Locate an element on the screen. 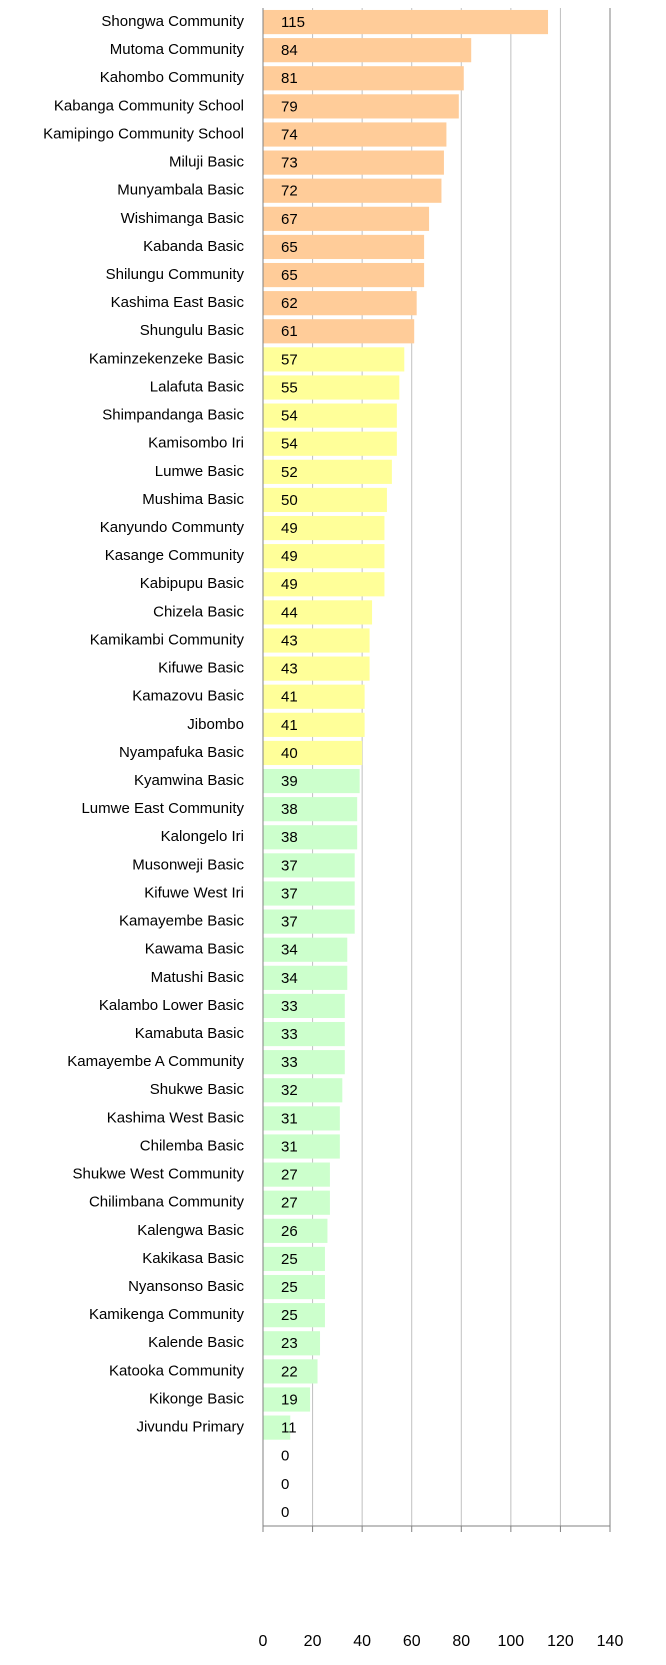 The width and height of the screenshot is (666, 1665). value-label: 32 is located at coordinates (289, 1090).